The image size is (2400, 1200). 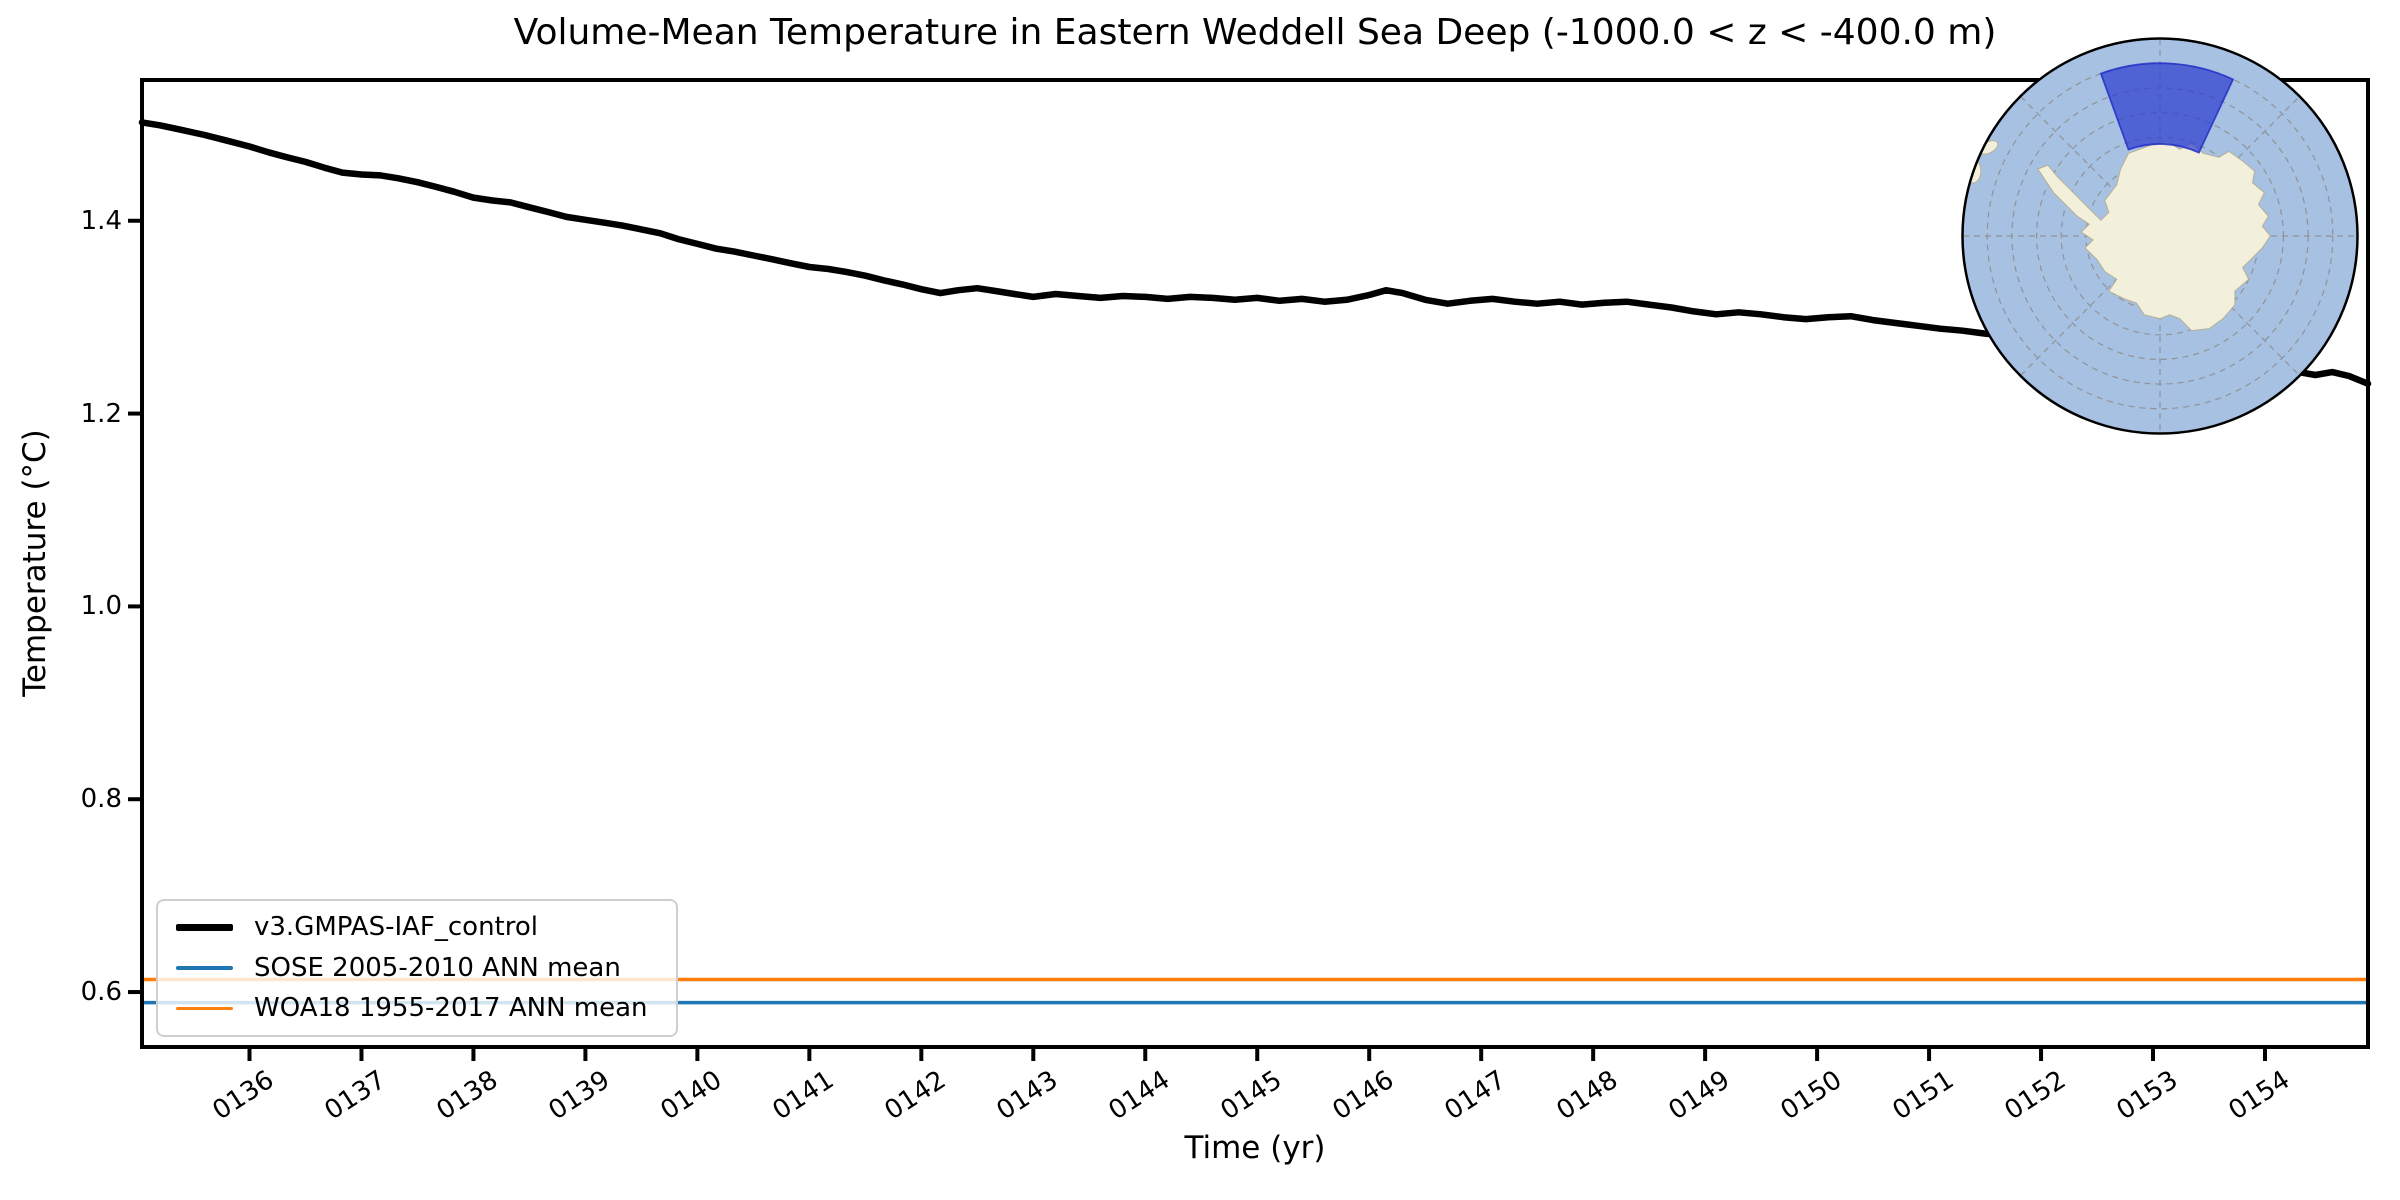 What do you see at coordinates (451, 1007) in the screenshot?
I see `legend-label: WOA18 1955-2017 ANN mean` at bounding box center [451, 1007].